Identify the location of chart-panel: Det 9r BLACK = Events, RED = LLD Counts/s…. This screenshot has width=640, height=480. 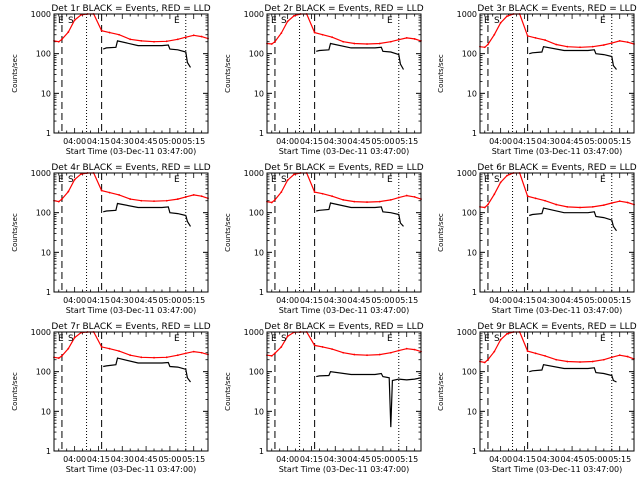
(537, 398).